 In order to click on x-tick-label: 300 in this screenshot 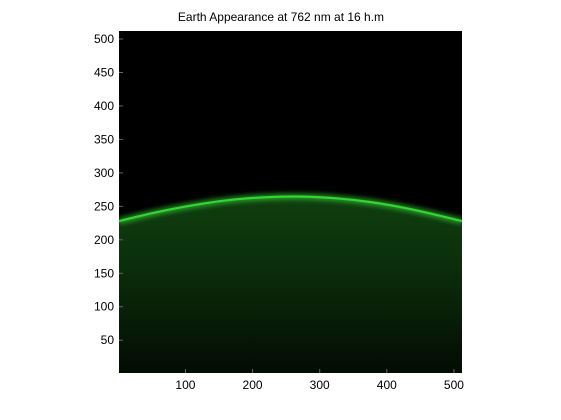, I will do `click(320, 385)`.